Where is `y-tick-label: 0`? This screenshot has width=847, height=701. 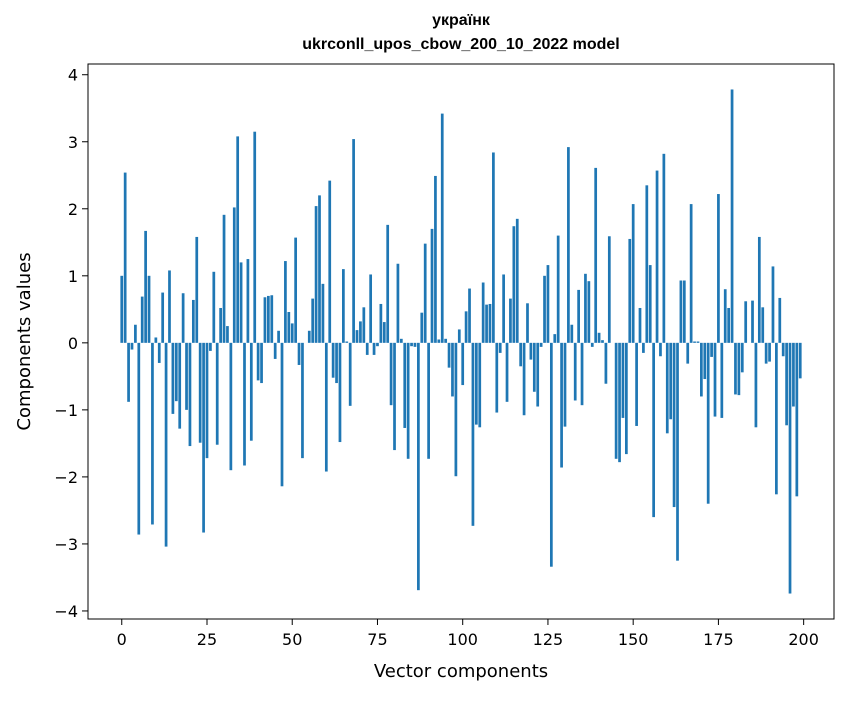
y-tick-label: 0 is located at coordinates (73, 343).